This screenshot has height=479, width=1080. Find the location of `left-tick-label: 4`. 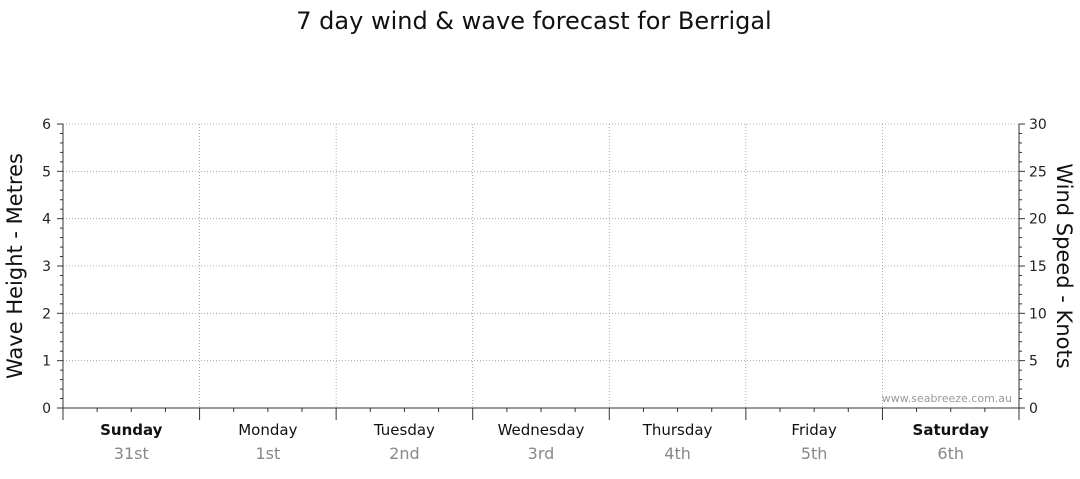

left-tick-label: 4 is located at coordinates (46, 220).